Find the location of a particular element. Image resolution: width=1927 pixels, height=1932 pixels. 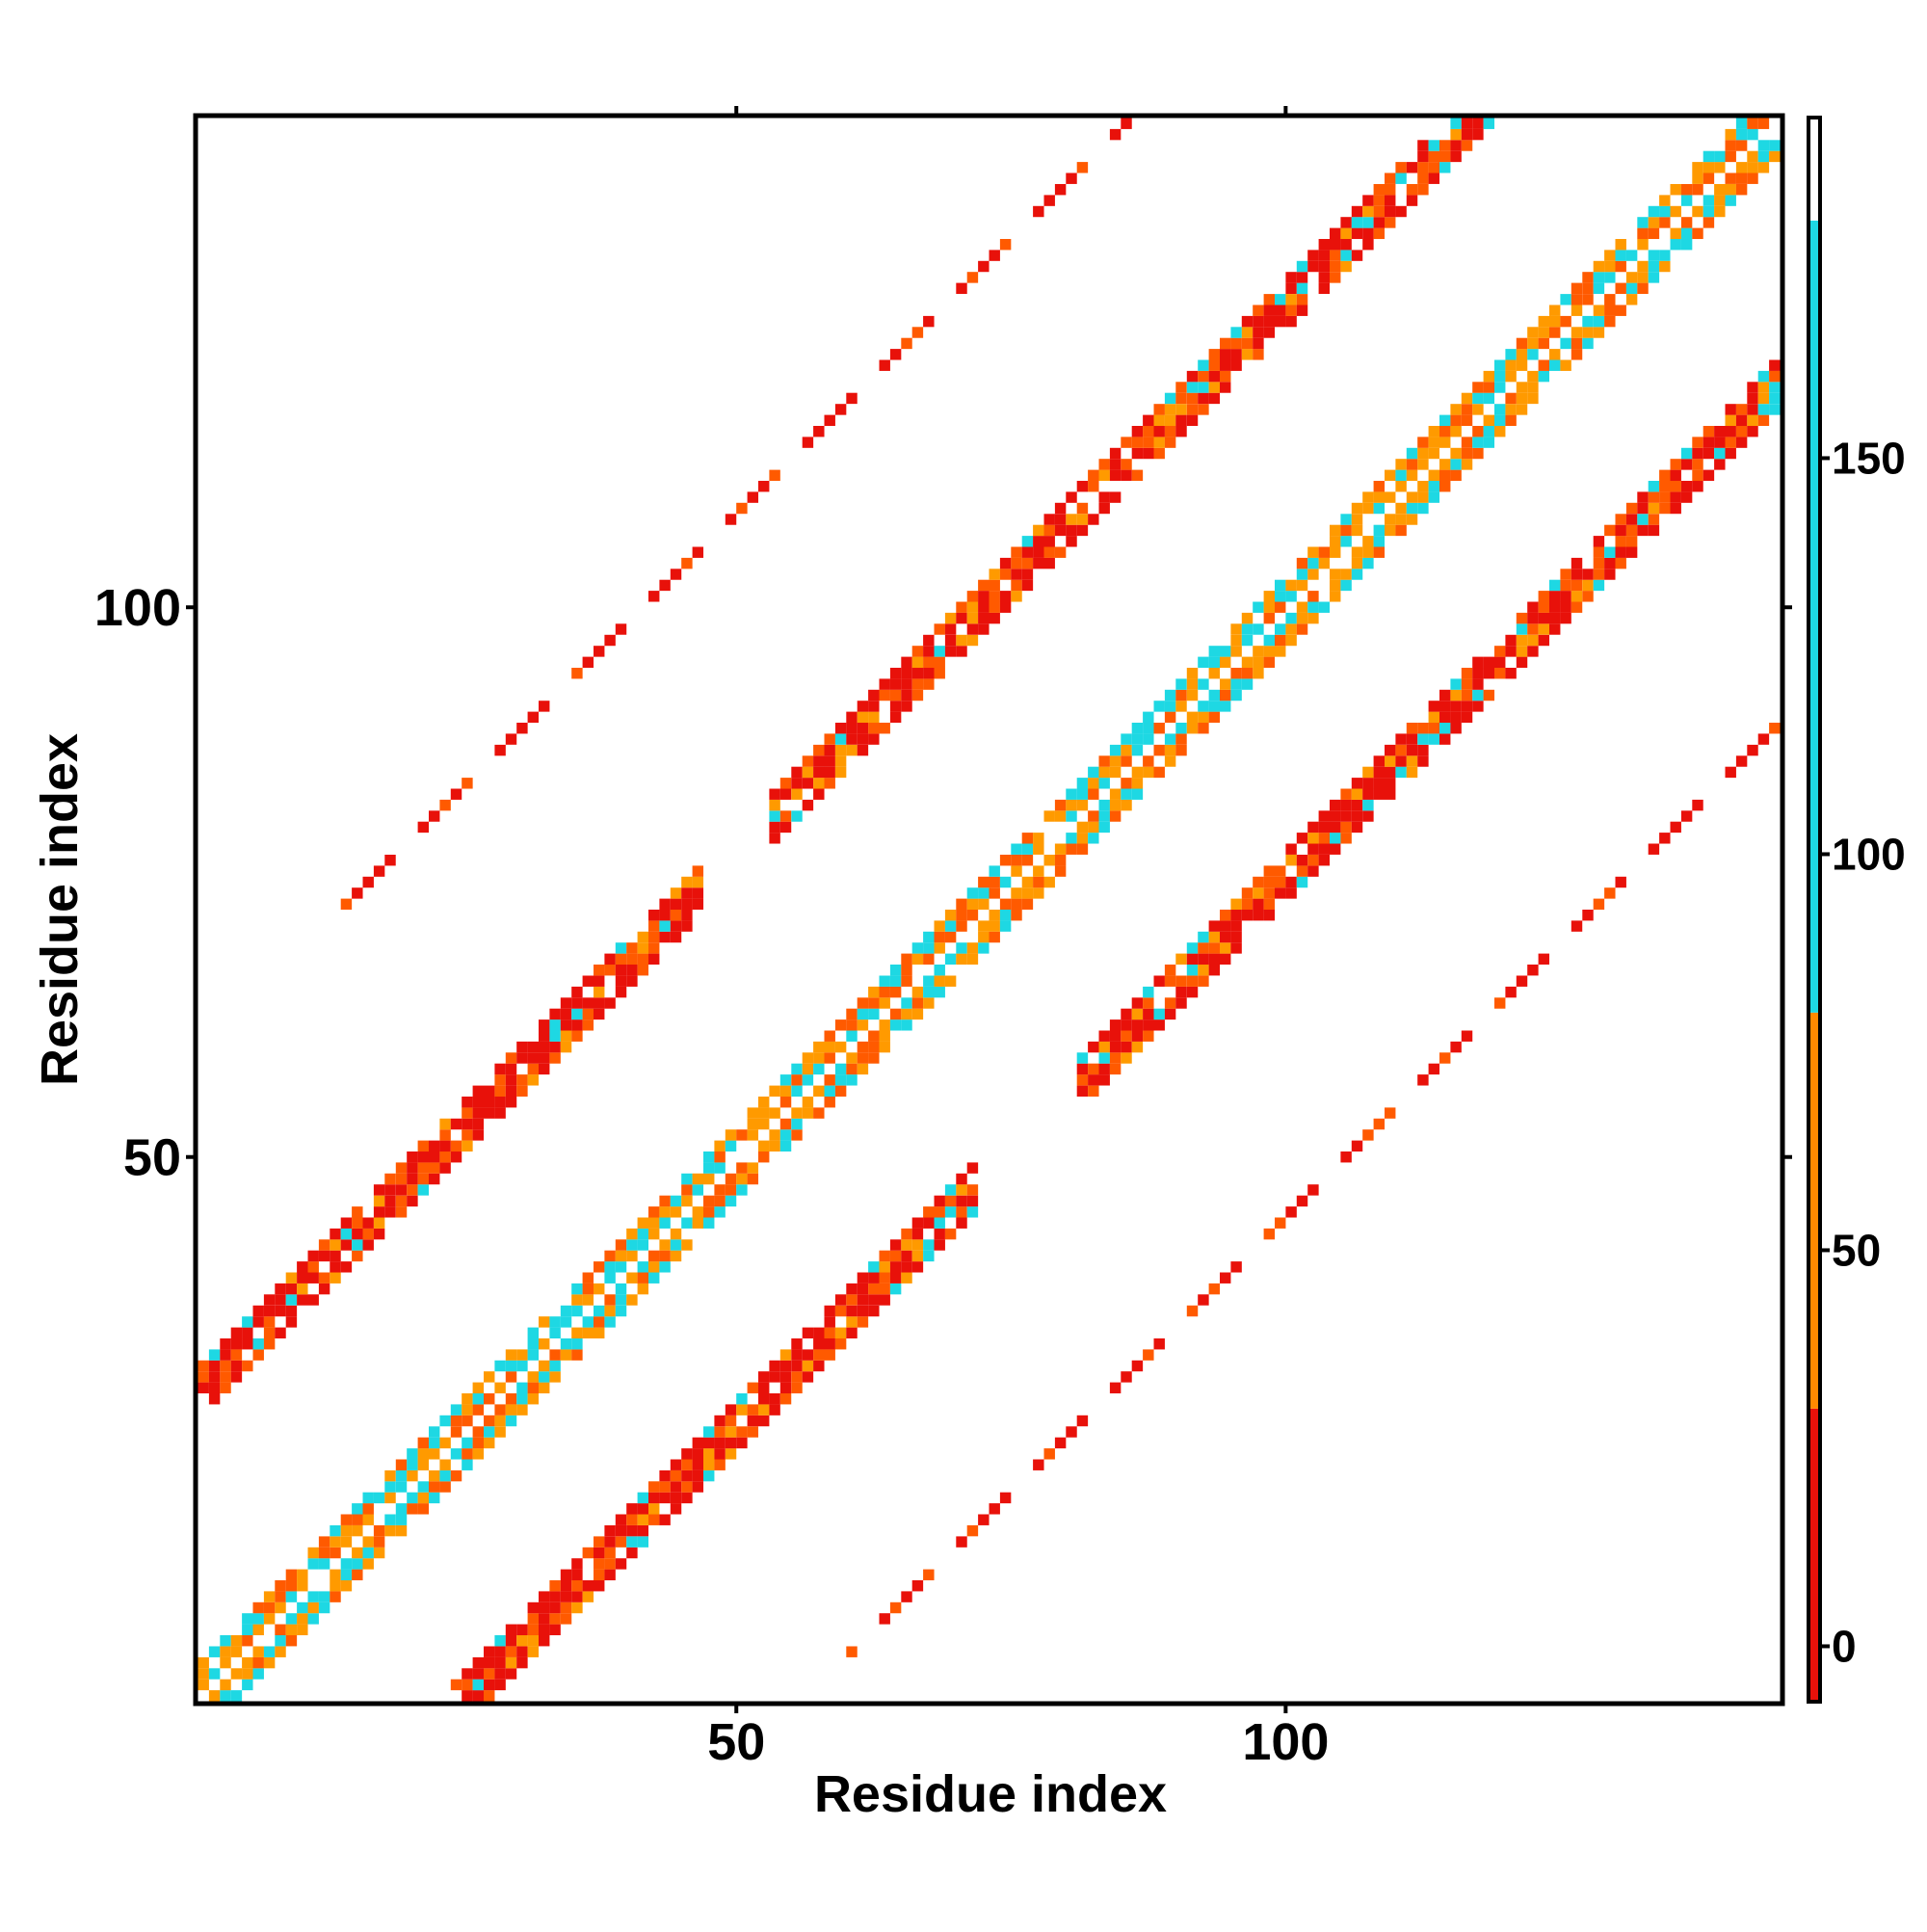

colorbar-segment is located at coordinates (1814, 616).